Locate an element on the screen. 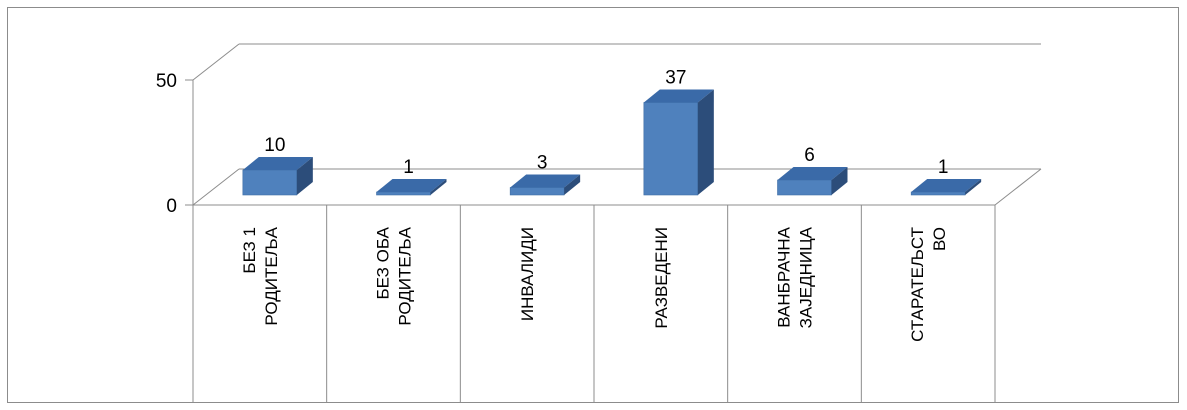 The height and width of the screenshot is (410, 1187). category-label: РАЗВЕДЕНИ is located at coordinates (661, 278).